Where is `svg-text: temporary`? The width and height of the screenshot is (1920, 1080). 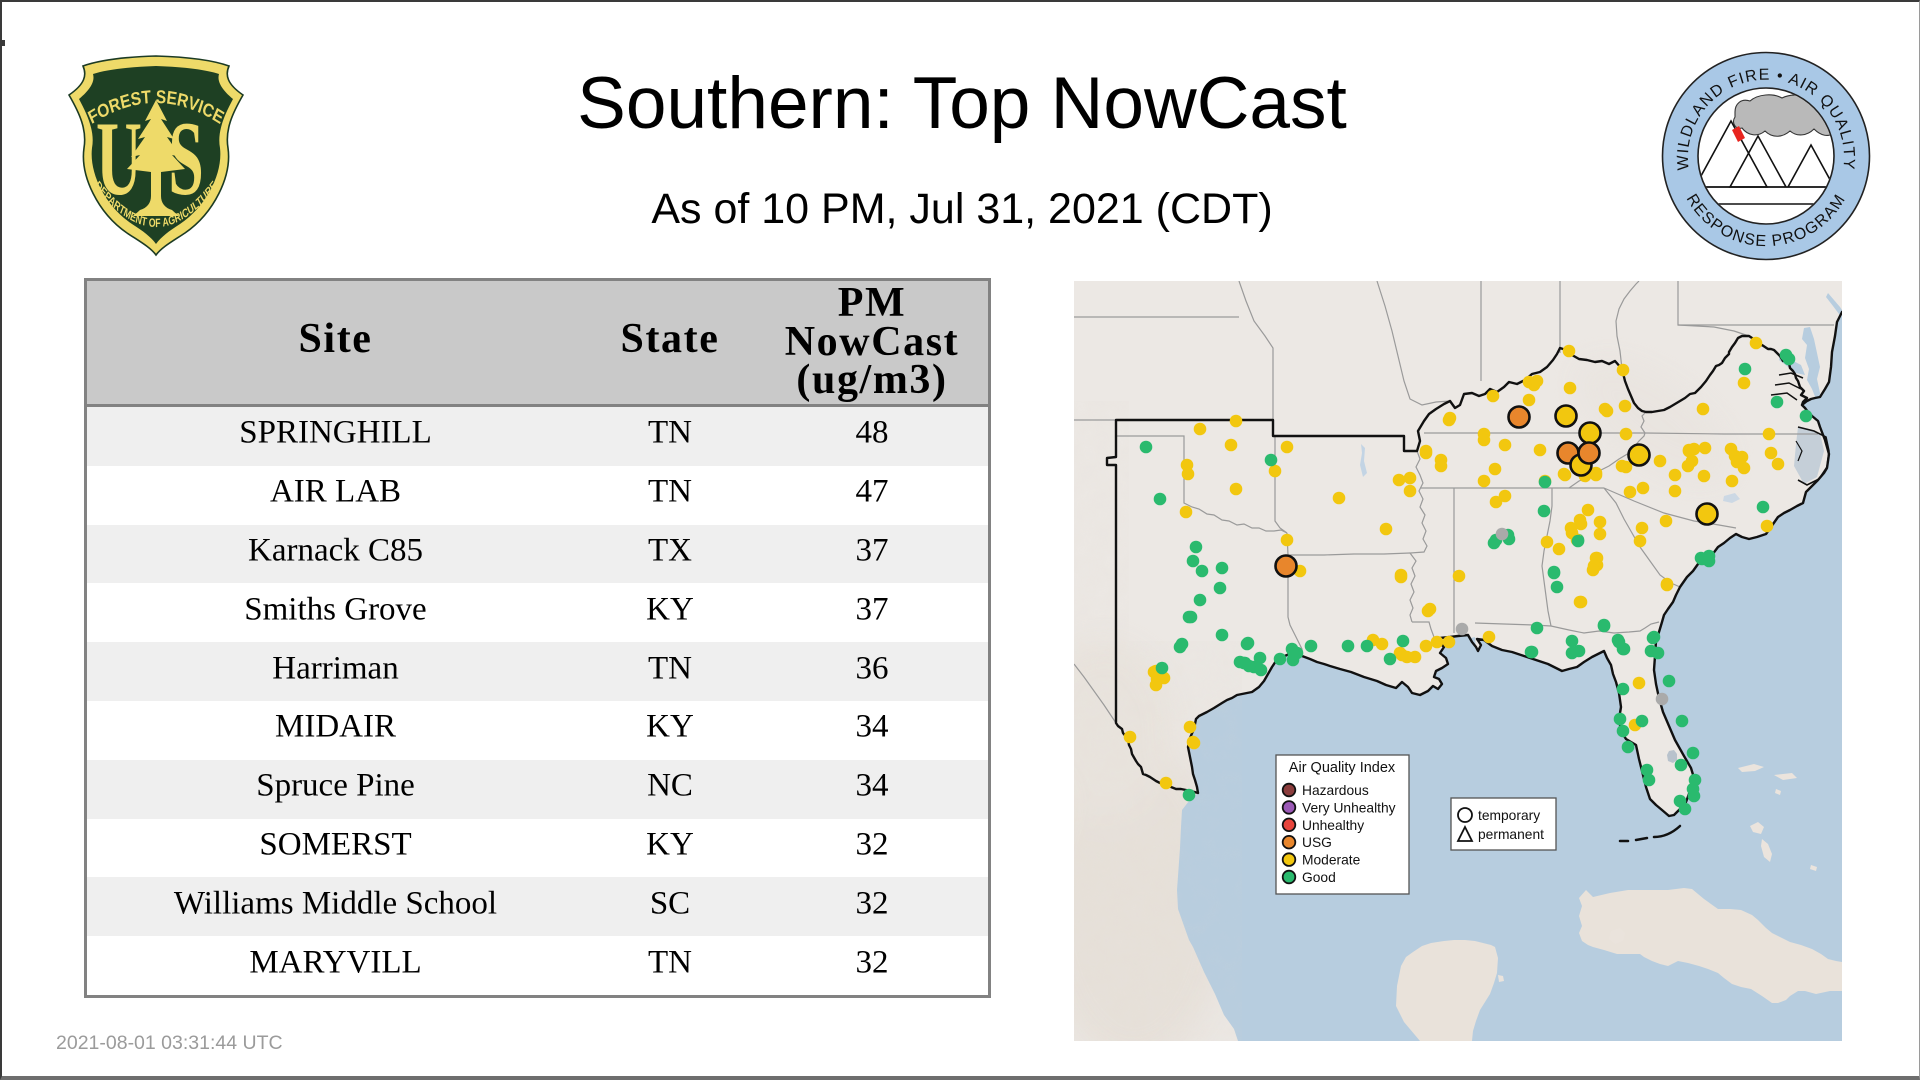 svg-text: temporary is located at coordinates (1509, 815).